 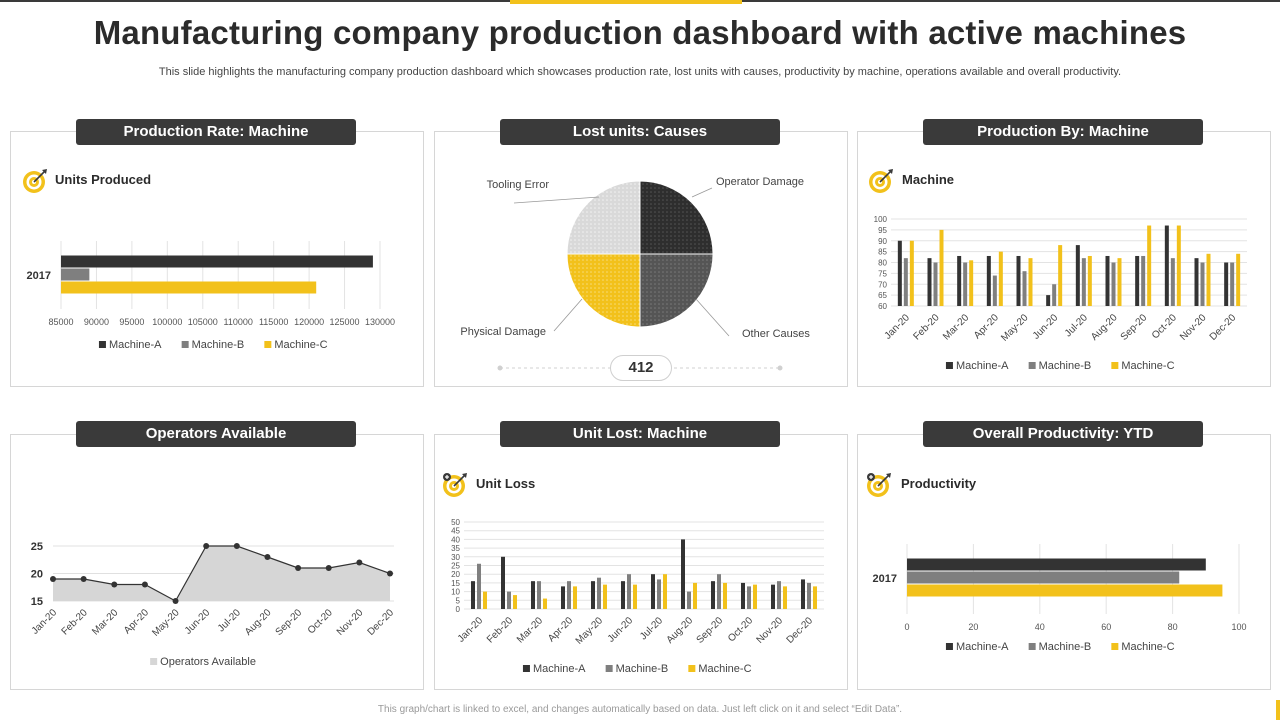 What do you see at coordinates (882, 295) in the screenshot?
I see `y-tick-label: 65` at bounding box center [882, 295].